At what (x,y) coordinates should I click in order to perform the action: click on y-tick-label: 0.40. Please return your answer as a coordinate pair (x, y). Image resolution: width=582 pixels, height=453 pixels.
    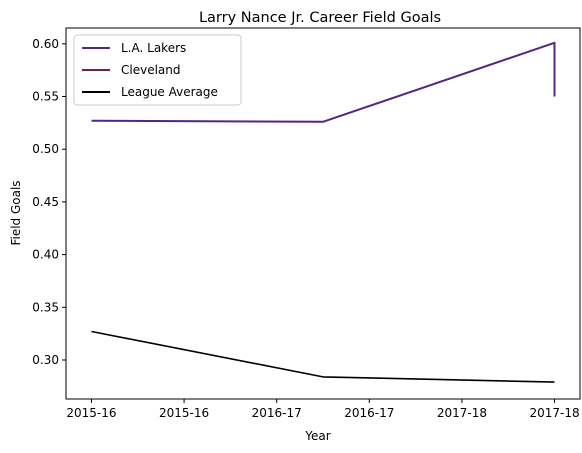
    Looking at the image, I should click on (45, 255).